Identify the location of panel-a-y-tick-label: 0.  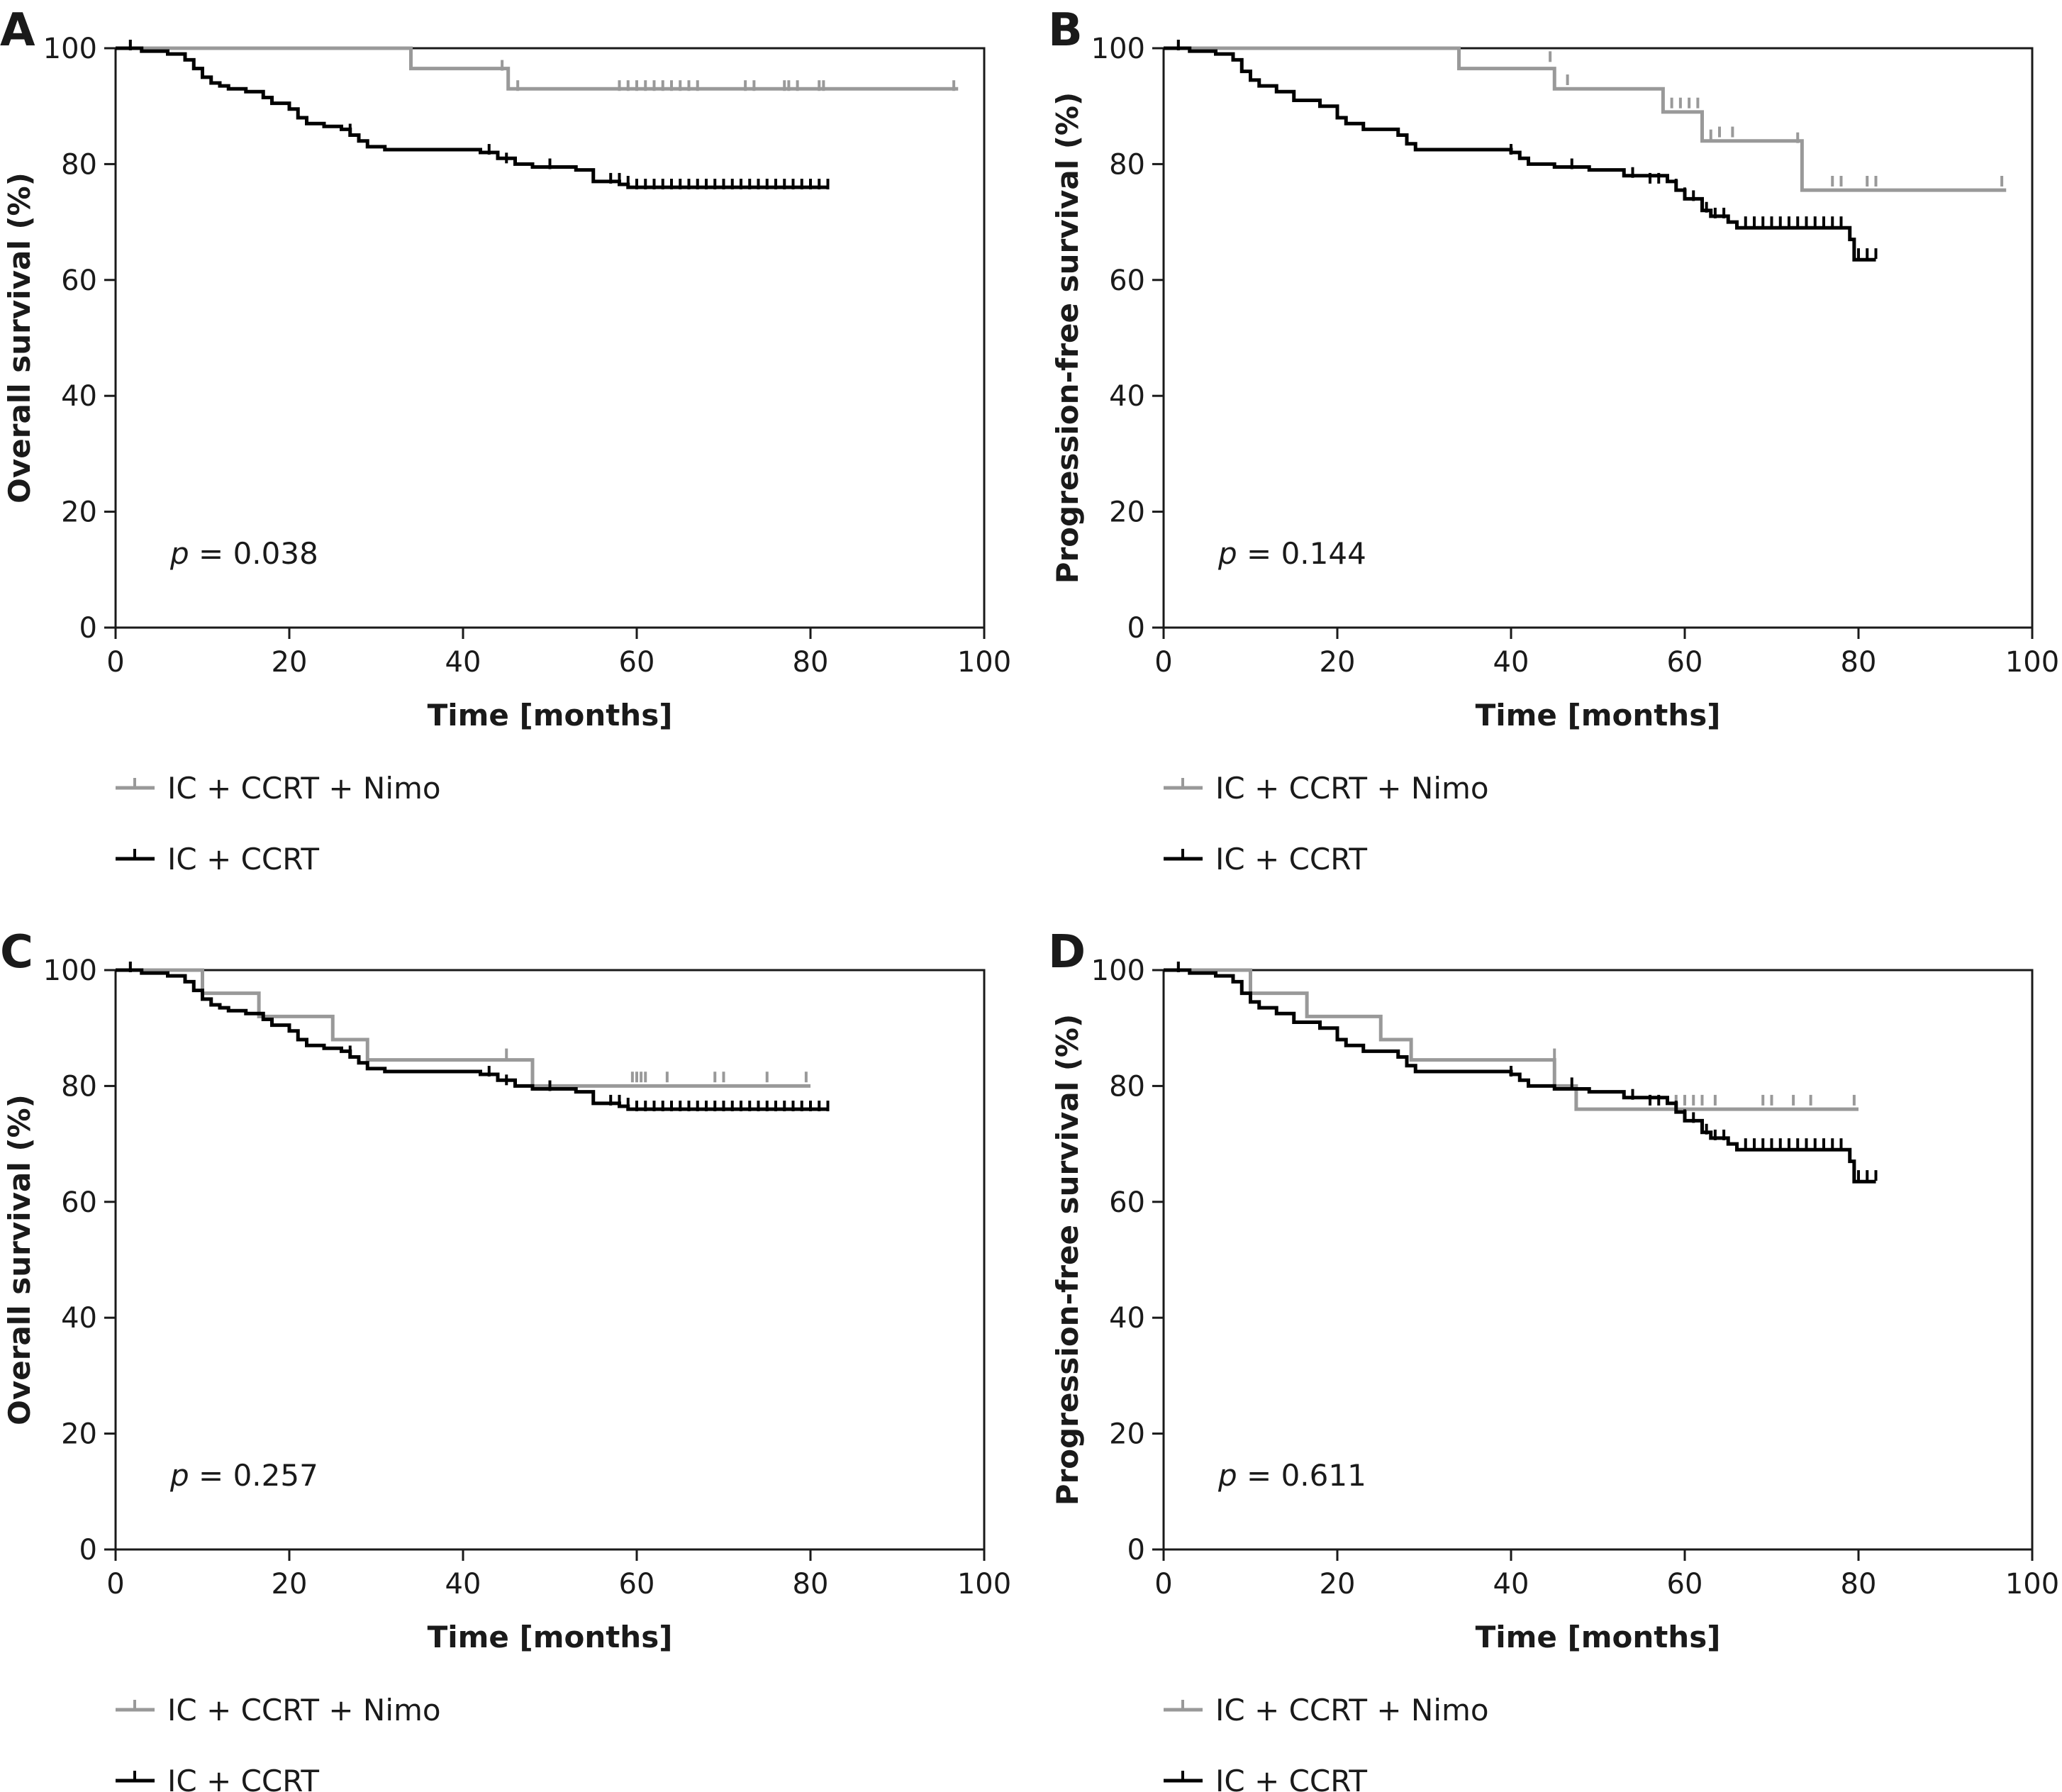
(88, 628).